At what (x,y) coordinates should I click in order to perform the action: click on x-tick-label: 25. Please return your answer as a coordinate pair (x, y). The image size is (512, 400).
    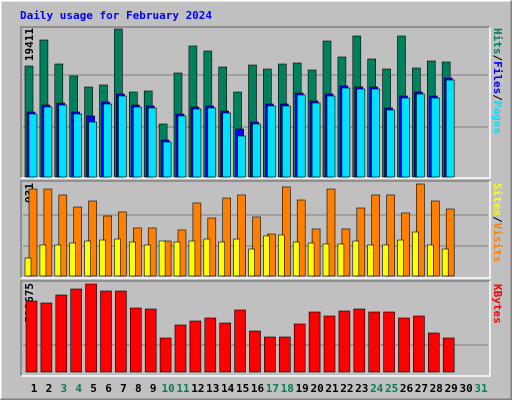
    Looking at the image, I should click on (391, 388).